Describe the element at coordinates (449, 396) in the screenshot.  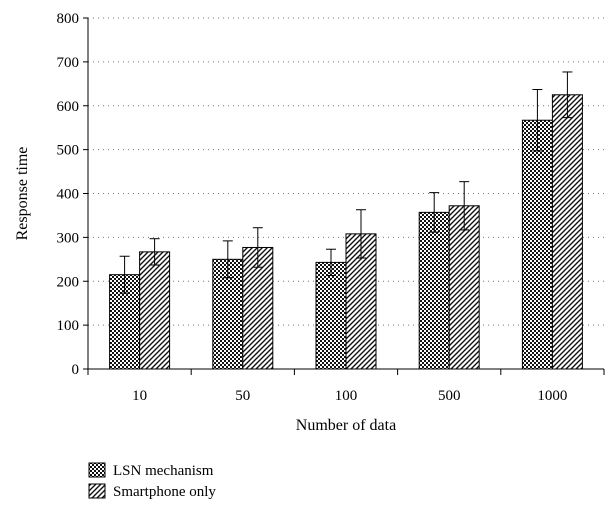
I see `x-tick-label: 500` at that location.